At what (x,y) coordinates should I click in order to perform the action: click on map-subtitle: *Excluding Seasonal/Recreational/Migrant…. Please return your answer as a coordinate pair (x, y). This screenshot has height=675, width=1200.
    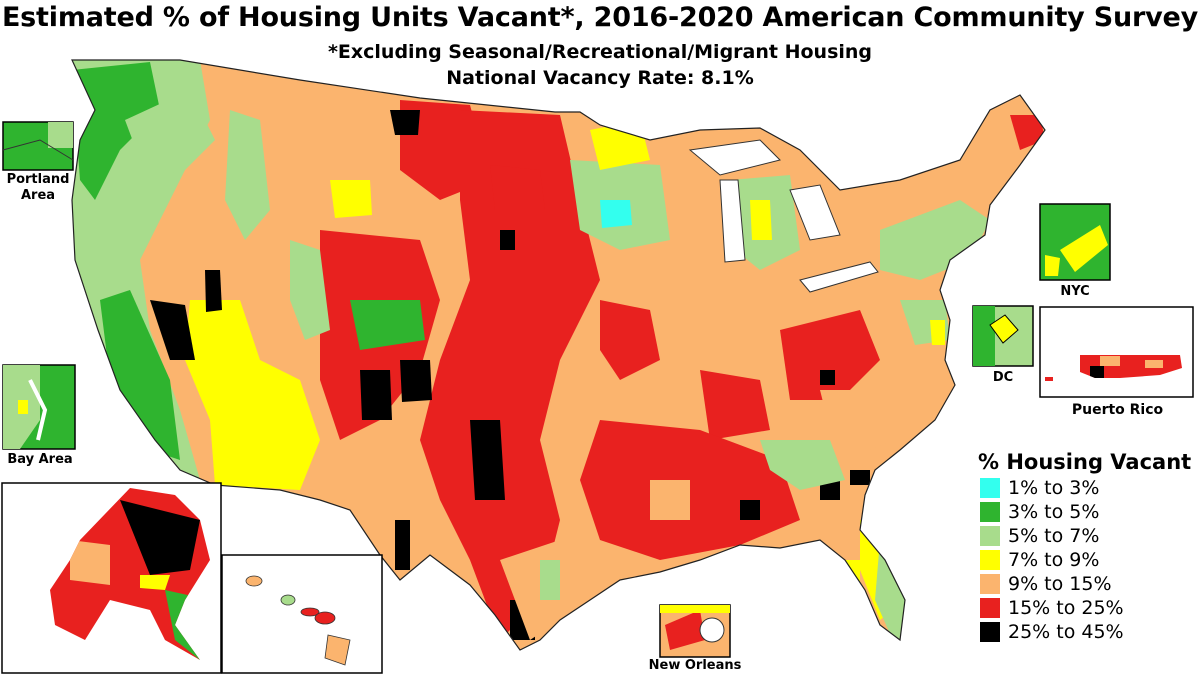
    Looking at the image, I should click on (600, 52).